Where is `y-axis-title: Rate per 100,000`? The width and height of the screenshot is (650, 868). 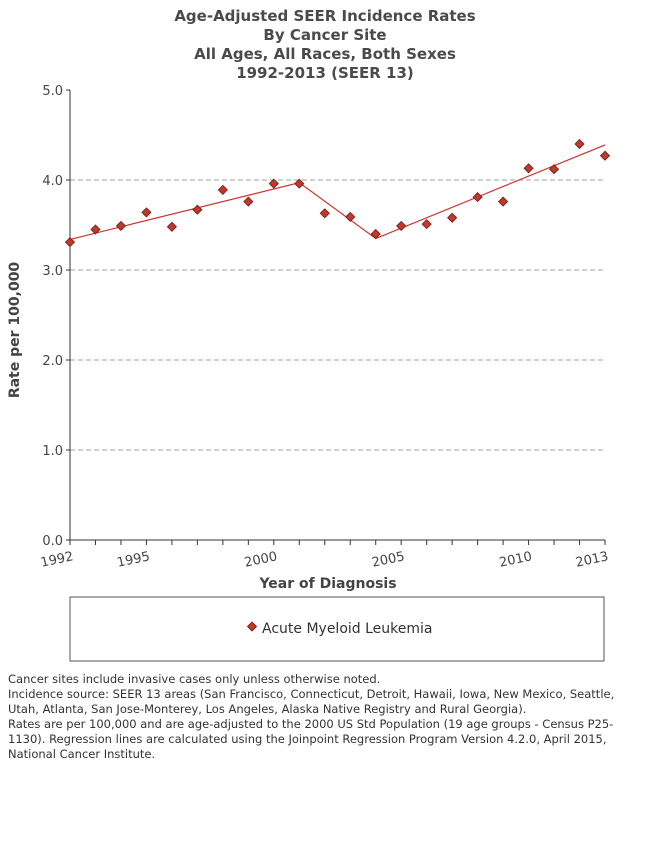 y-axis-title: Rate per 100,000 is located at coordinates (15, 330).